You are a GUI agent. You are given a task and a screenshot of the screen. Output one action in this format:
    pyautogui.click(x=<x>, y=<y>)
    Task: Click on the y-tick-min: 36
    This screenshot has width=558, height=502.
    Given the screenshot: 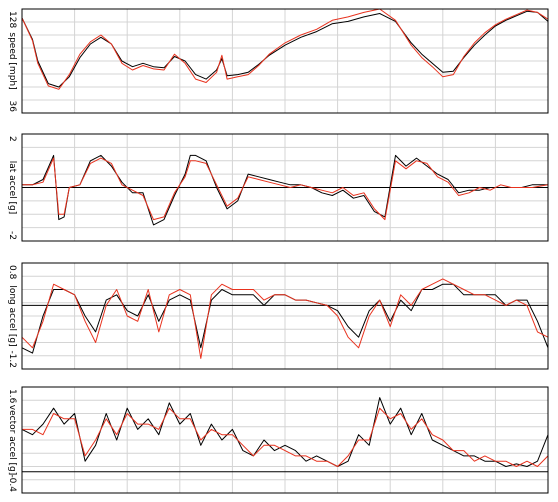 What is the action you would take?
    pyautogui.click(x=12, y=107)
    